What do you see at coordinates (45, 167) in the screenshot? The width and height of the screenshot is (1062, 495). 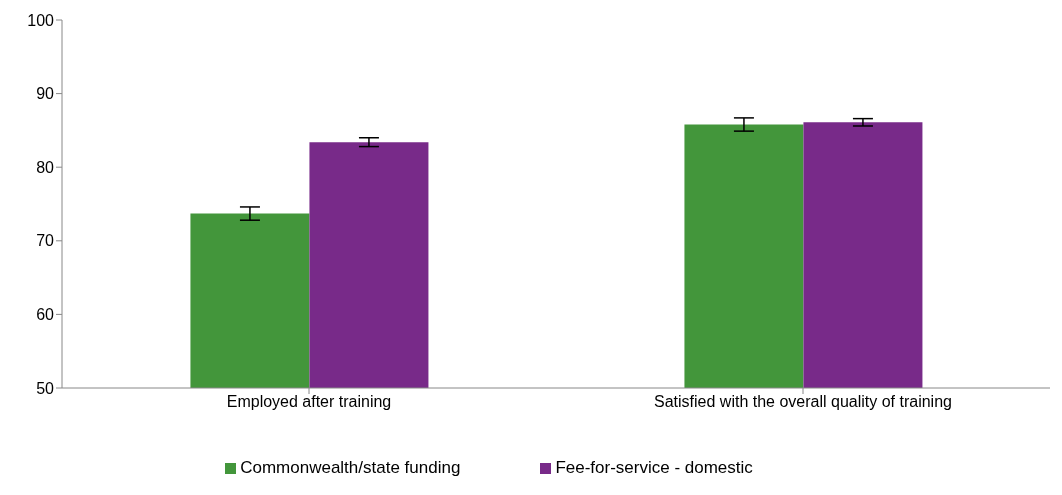 I see `y-tick-label: 80` at bounding box center [45, 167].